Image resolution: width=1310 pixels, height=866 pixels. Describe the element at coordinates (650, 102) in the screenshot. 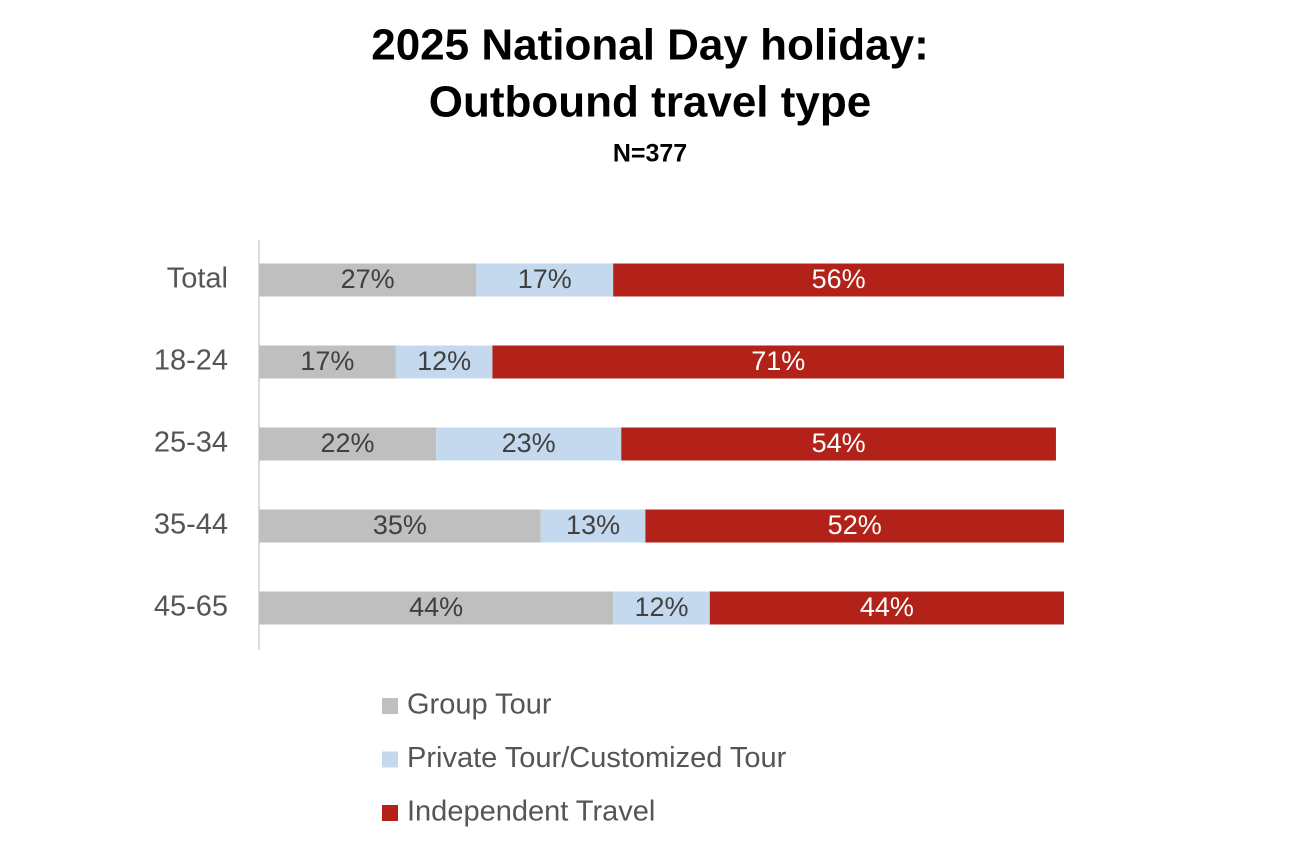

I see `chart-title: Outbound travel type` at that location.